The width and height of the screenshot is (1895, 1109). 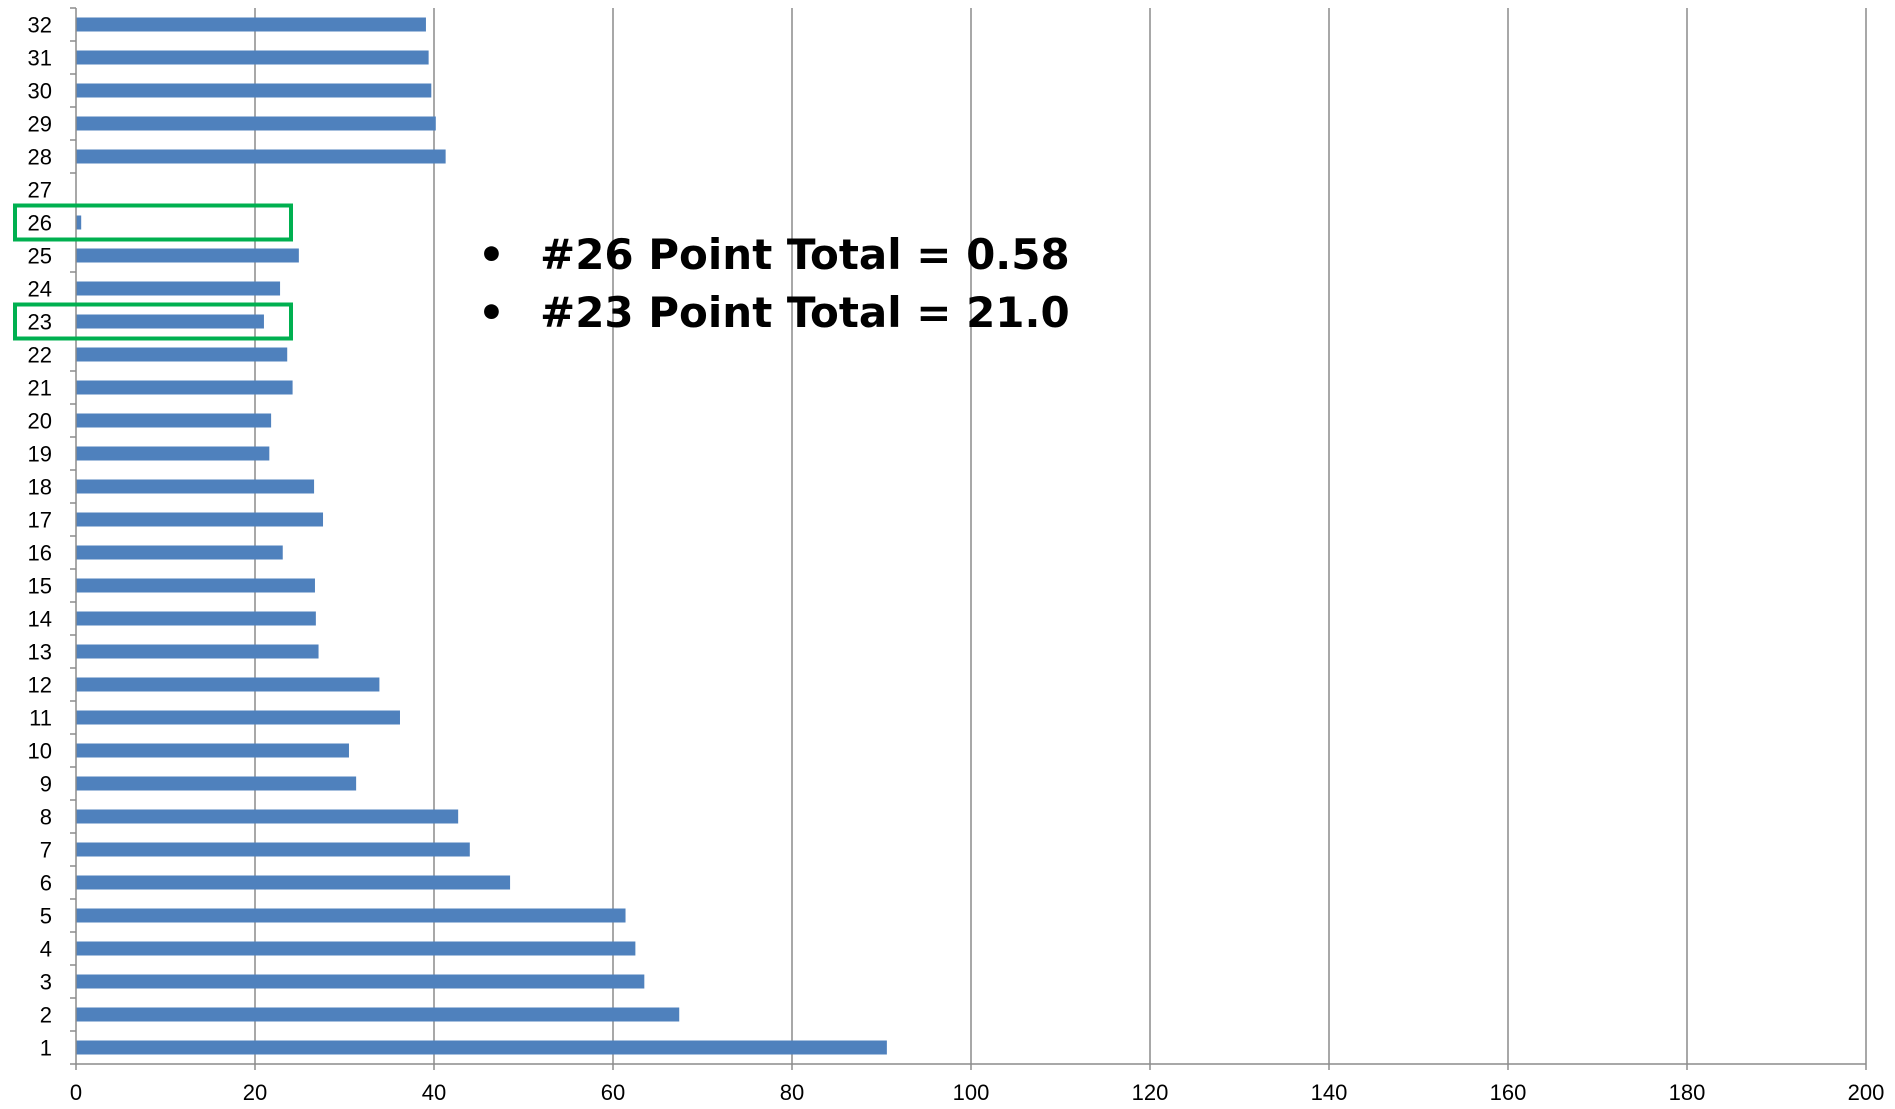 I want to click on y-tick-label: 24, so click(x=40, y=289).